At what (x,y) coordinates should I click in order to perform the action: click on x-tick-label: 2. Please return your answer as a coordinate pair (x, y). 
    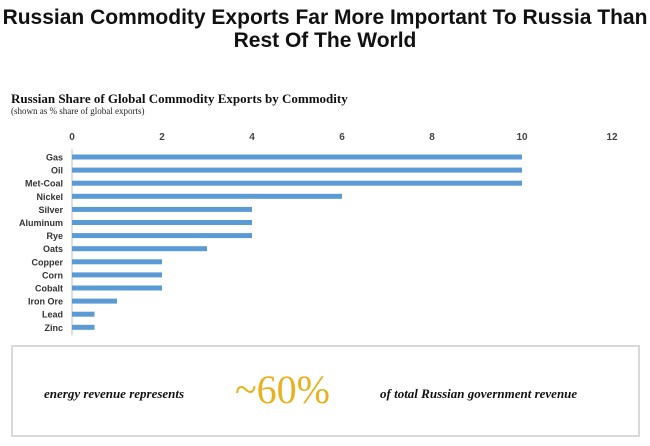
    Looking at the image, I should click on (162, 137).